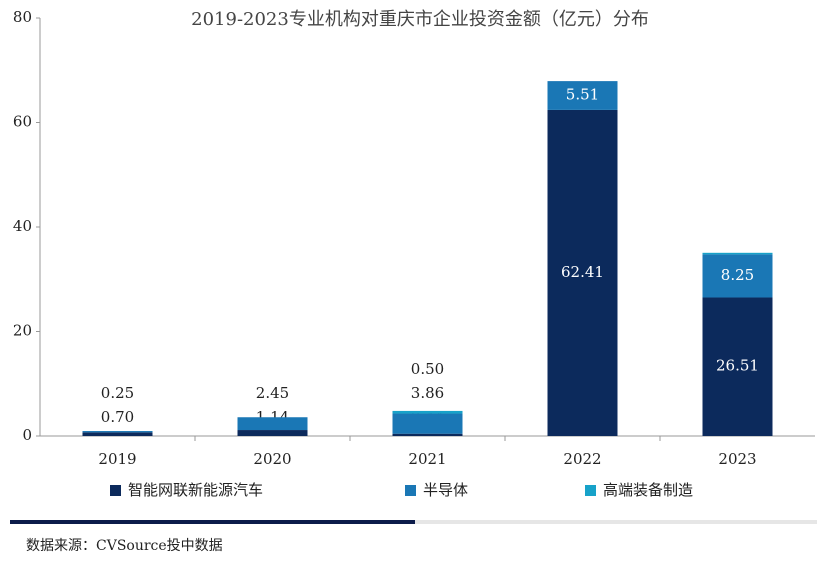 The image size is (817, 574). I want to click on x-tick-label: 2023, so click(737, 459).